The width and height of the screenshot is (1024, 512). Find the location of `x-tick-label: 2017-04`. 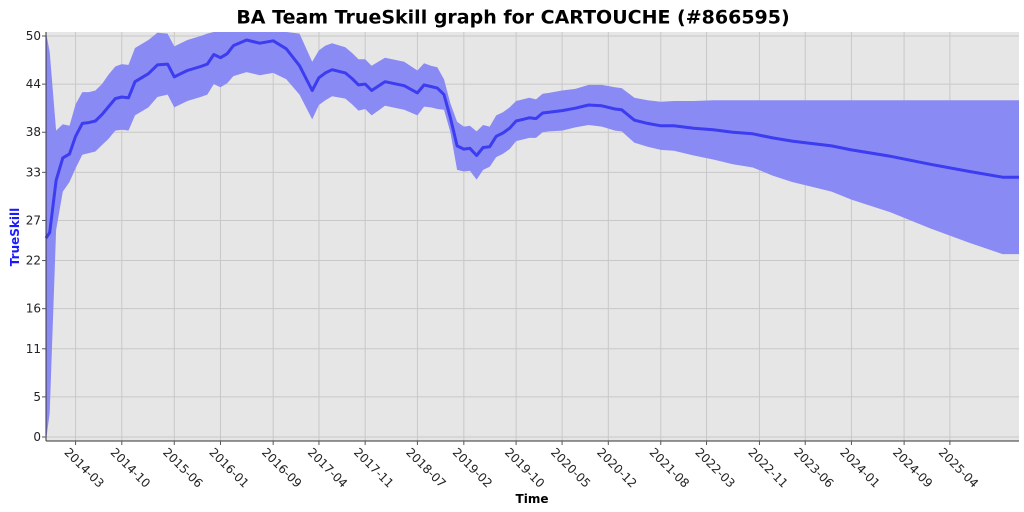

x-tick-label: 2017-04 is located at coordinates (327, 467).